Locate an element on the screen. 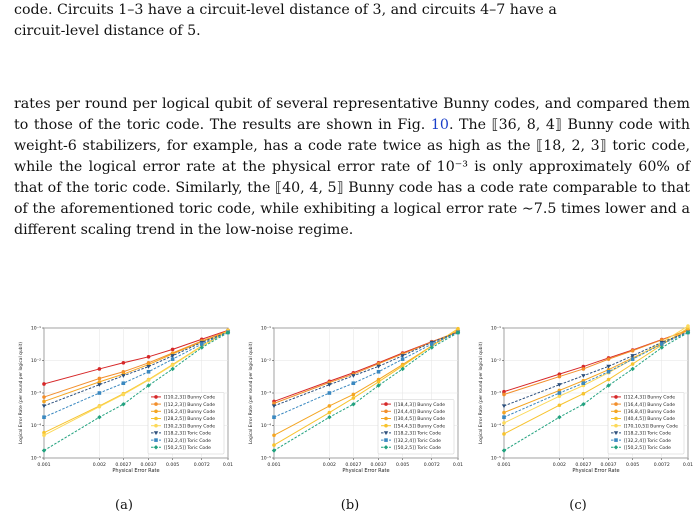  y-tick-label: 10⁻² is located at coordinates (36, 361).